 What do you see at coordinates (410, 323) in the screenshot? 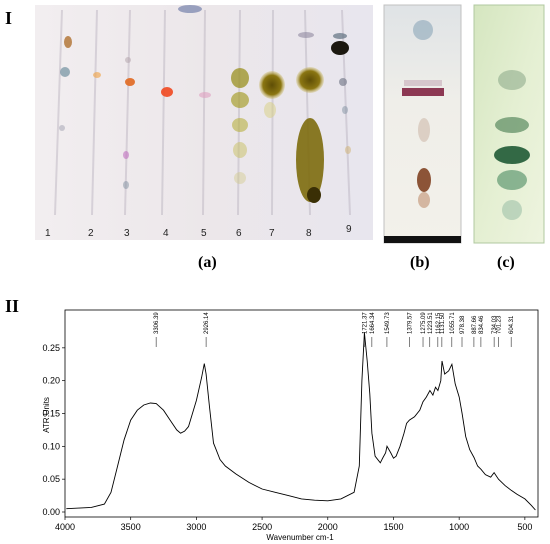
I see `peak-label: 1379.57` at bounding box center [410, 323].